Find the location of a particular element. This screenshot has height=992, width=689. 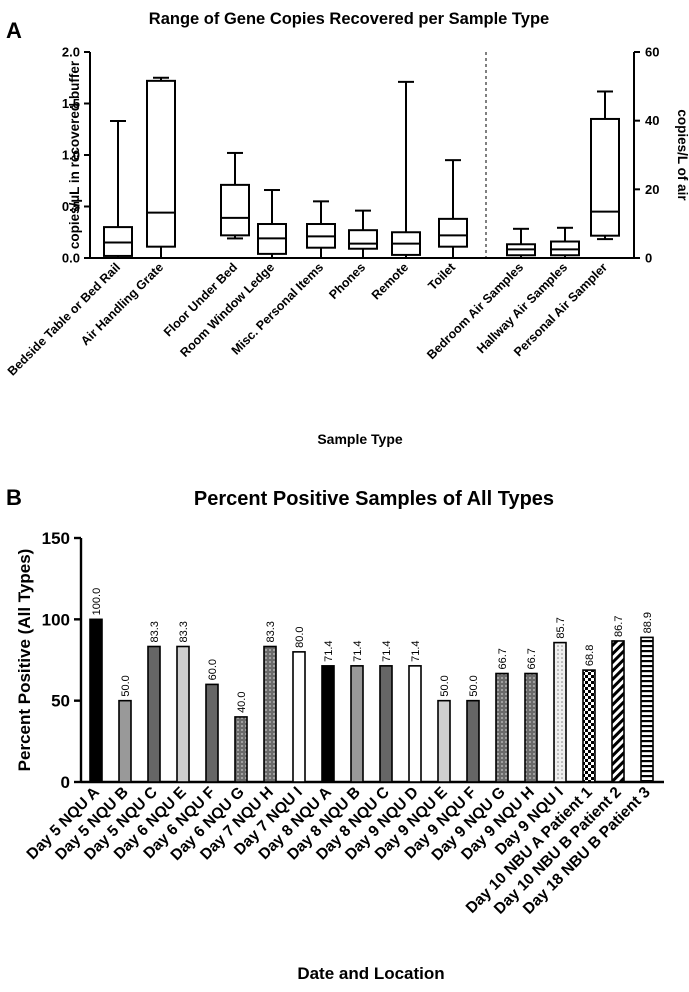

panel-a-x-tick-label: Toilet is located at coordinates (441, 276).